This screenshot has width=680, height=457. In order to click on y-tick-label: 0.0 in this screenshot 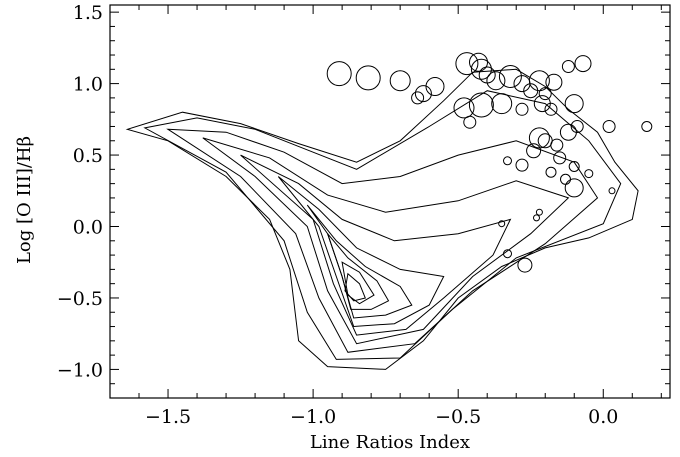, I will do `click(88, 228)`.